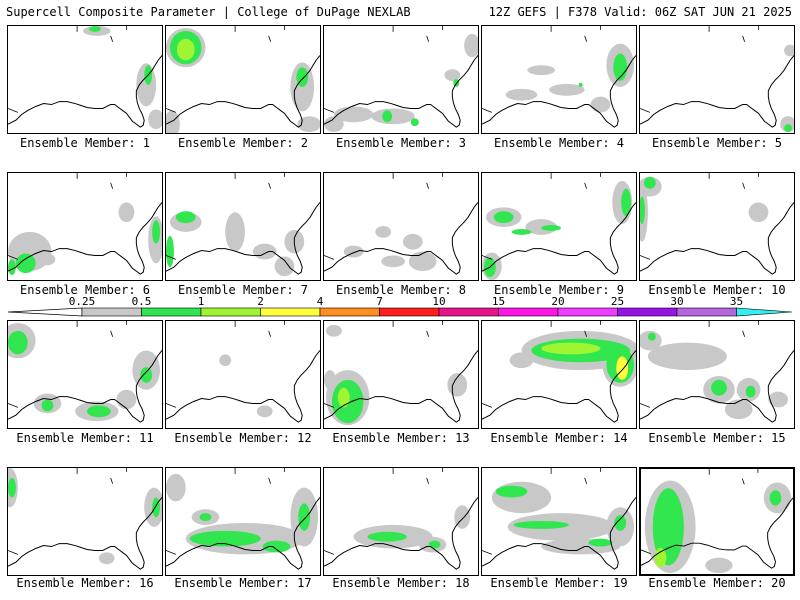  Describe the element at coordinates (142, 302) in the screenshot. I see `colorbar-tick-label: 0.5` at that location.